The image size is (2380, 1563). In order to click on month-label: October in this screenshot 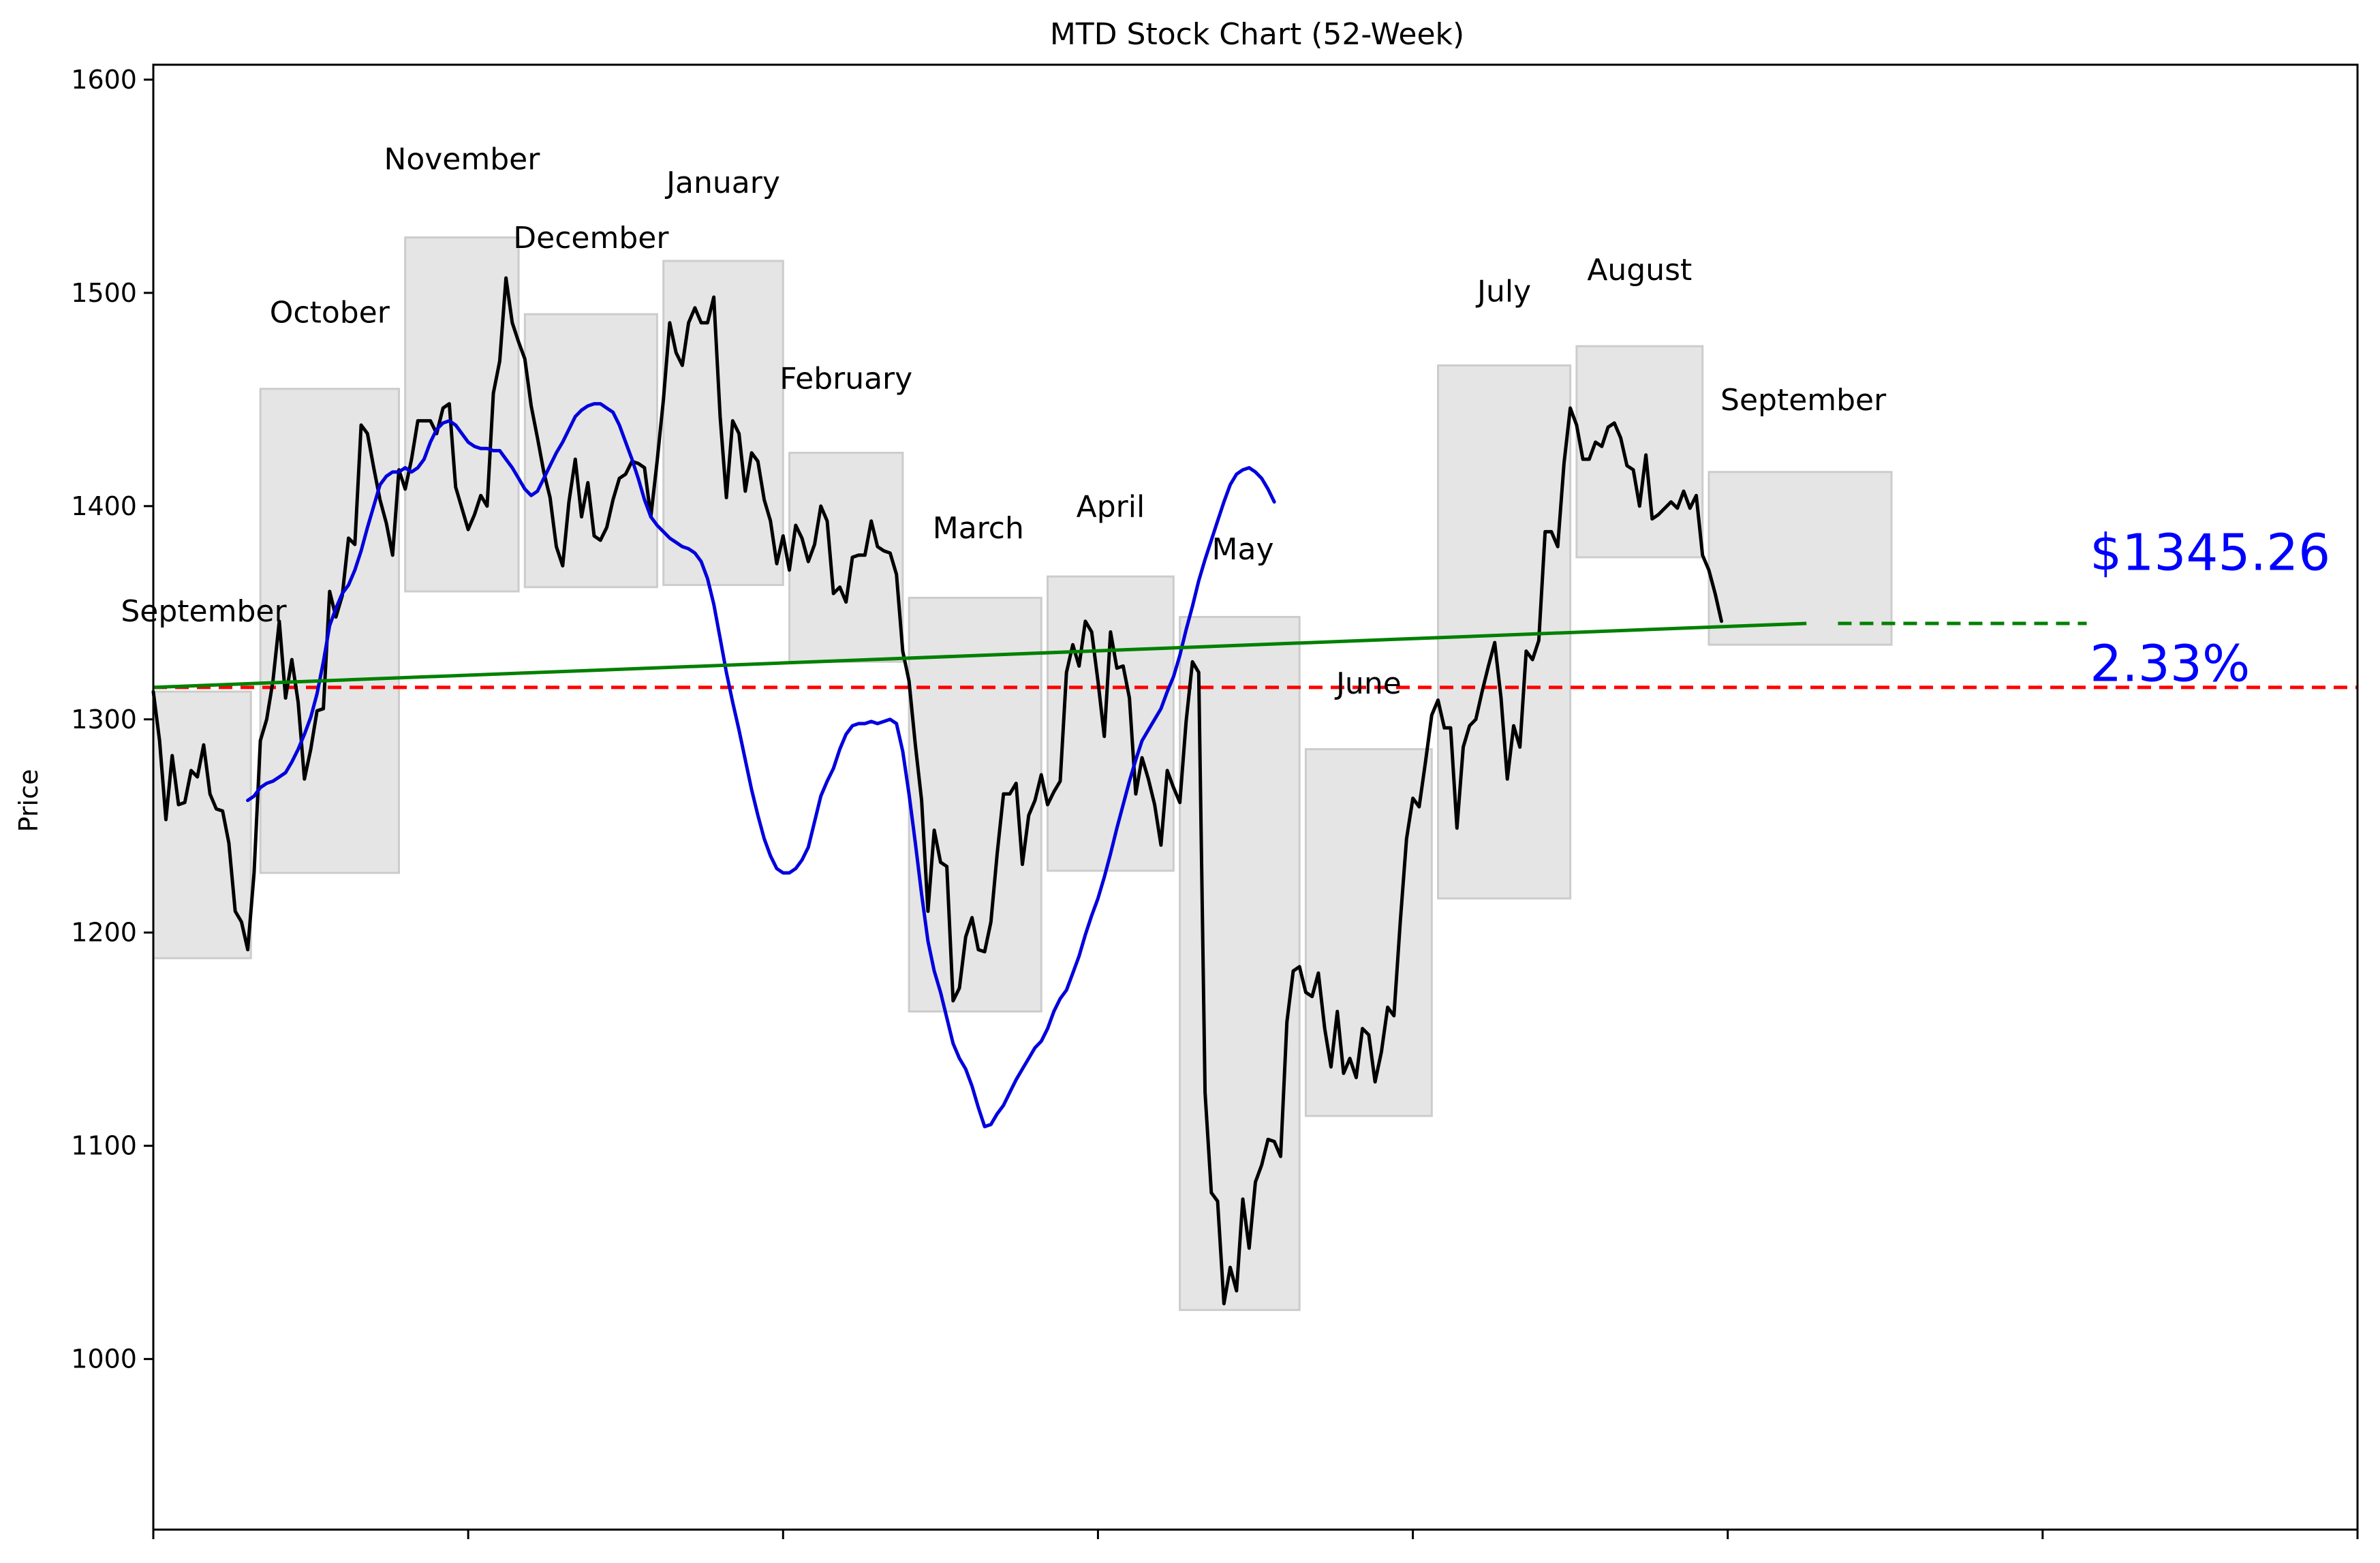, I will do `click(330, 313)`.